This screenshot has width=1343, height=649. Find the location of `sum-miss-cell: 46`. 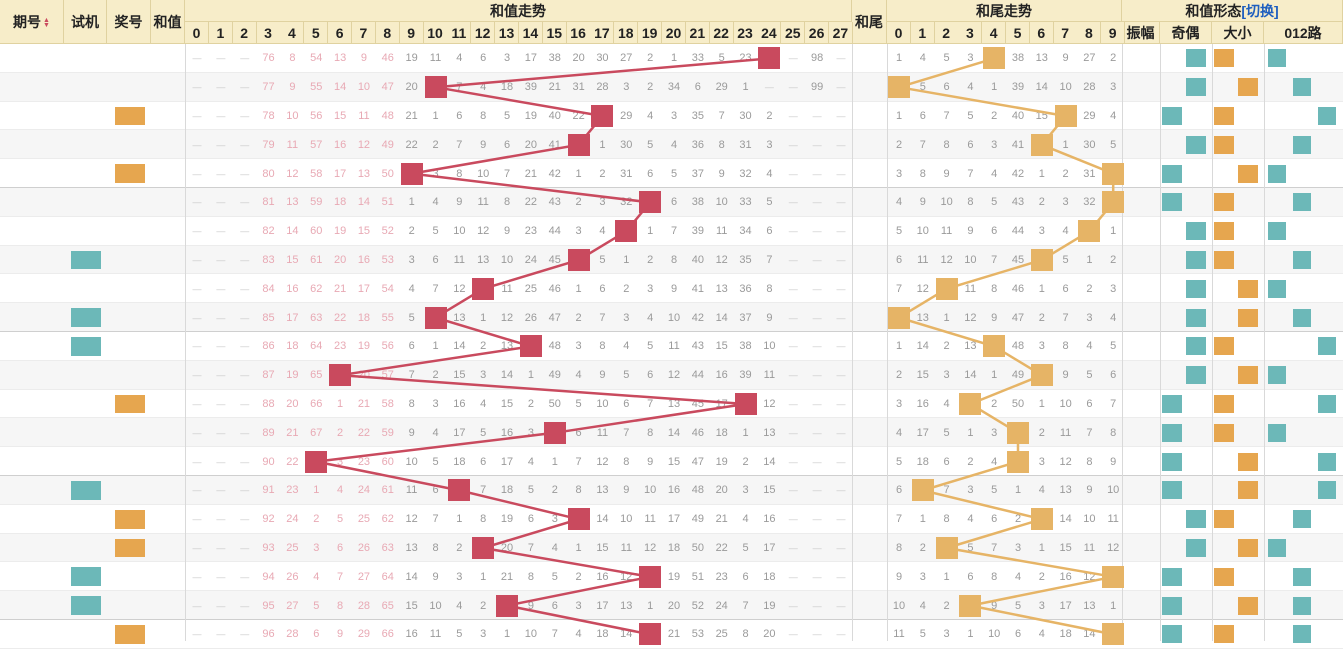

sum-miss-cell: 46 is located at coordinates (697, 432).